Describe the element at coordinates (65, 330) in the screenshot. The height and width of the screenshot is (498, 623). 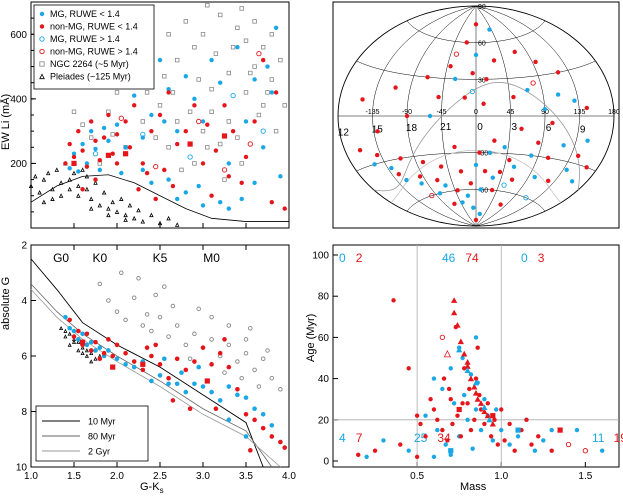
I see `cmd-small-point` at that location.